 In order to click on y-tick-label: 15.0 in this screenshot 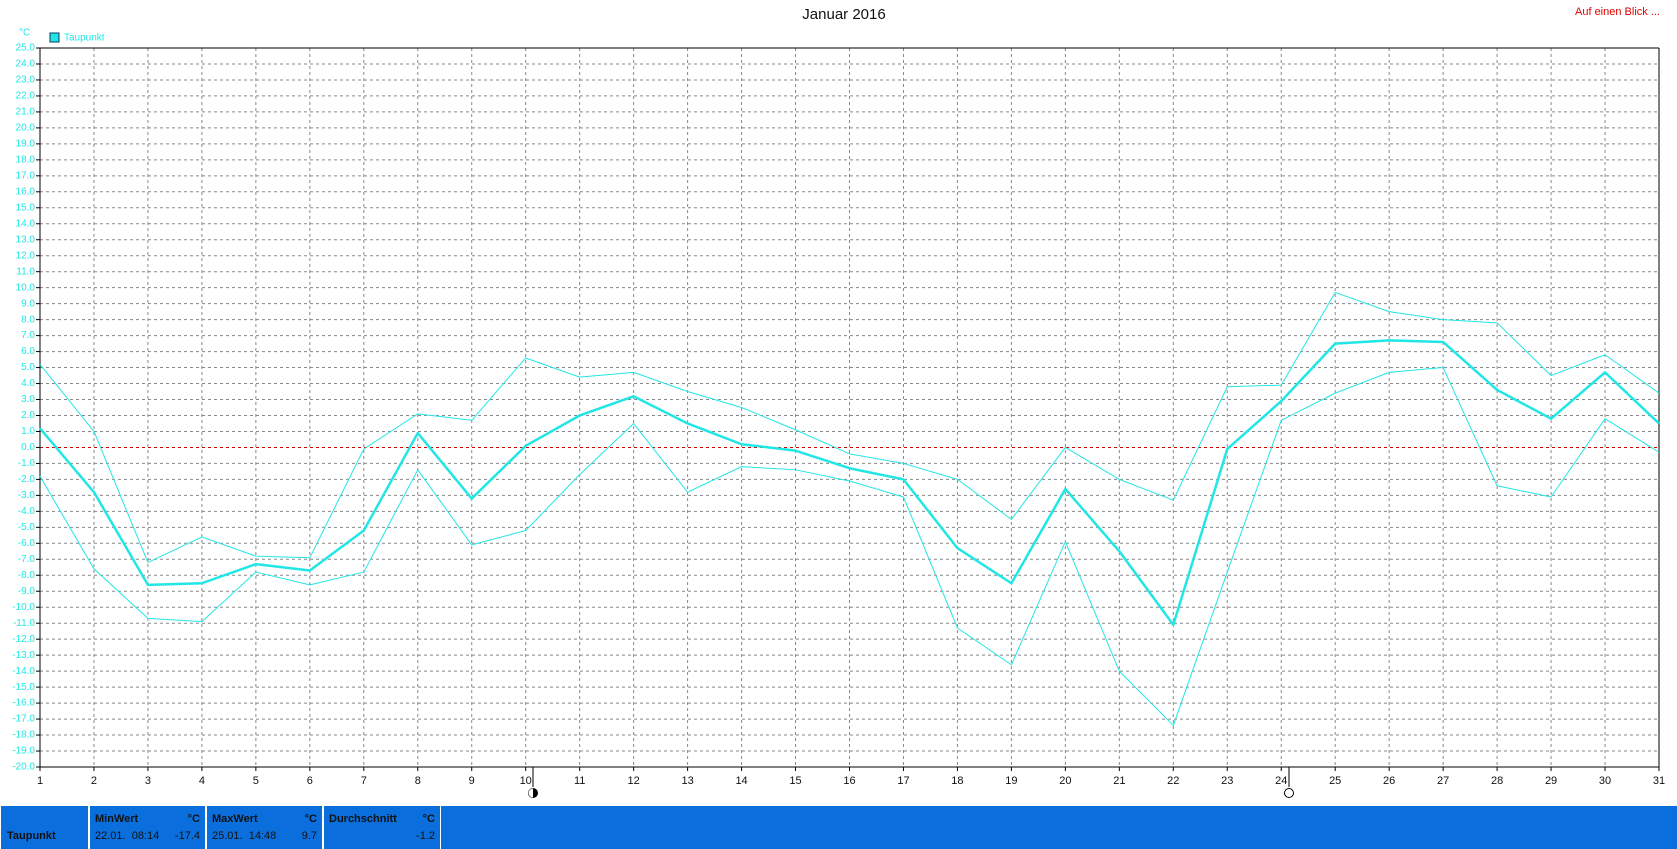, I will do `click(26, 207)`.